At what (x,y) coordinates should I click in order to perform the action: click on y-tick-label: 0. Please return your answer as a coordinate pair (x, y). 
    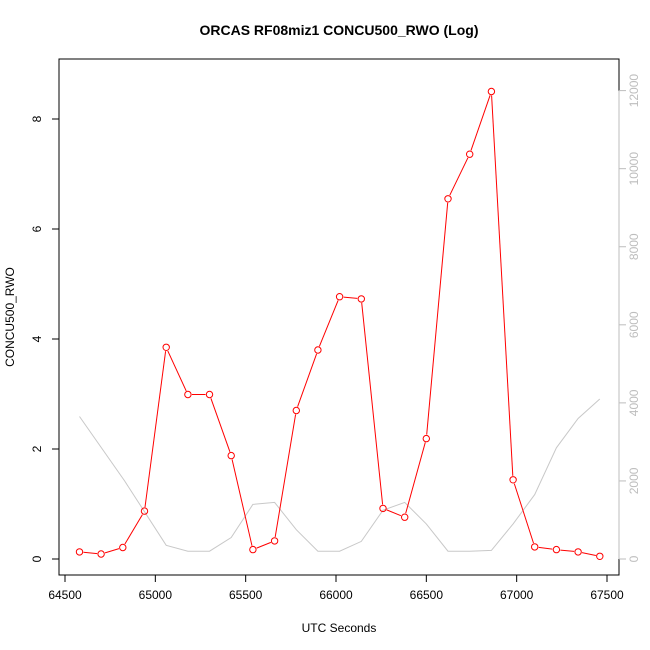
    Looking at the image, I should click on (37, 558).